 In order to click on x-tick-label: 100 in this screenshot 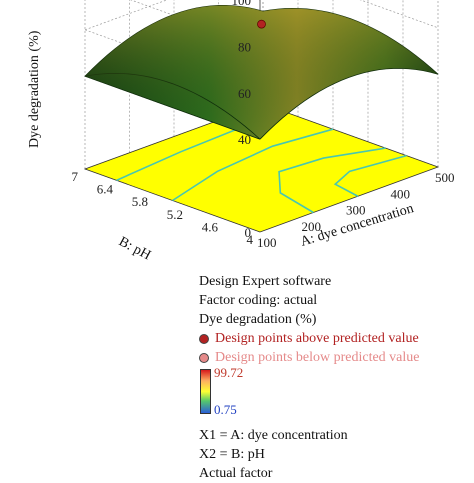, I will do `click(267, 242)`.